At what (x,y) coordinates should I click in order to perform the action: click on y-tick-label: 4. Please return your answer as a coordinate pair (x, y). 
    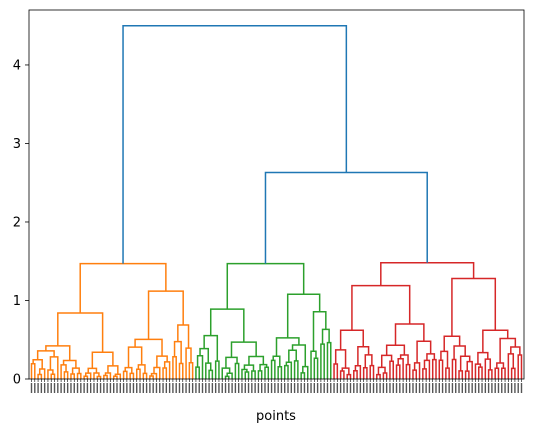
    Looking at the image, I should click on (17, 65).